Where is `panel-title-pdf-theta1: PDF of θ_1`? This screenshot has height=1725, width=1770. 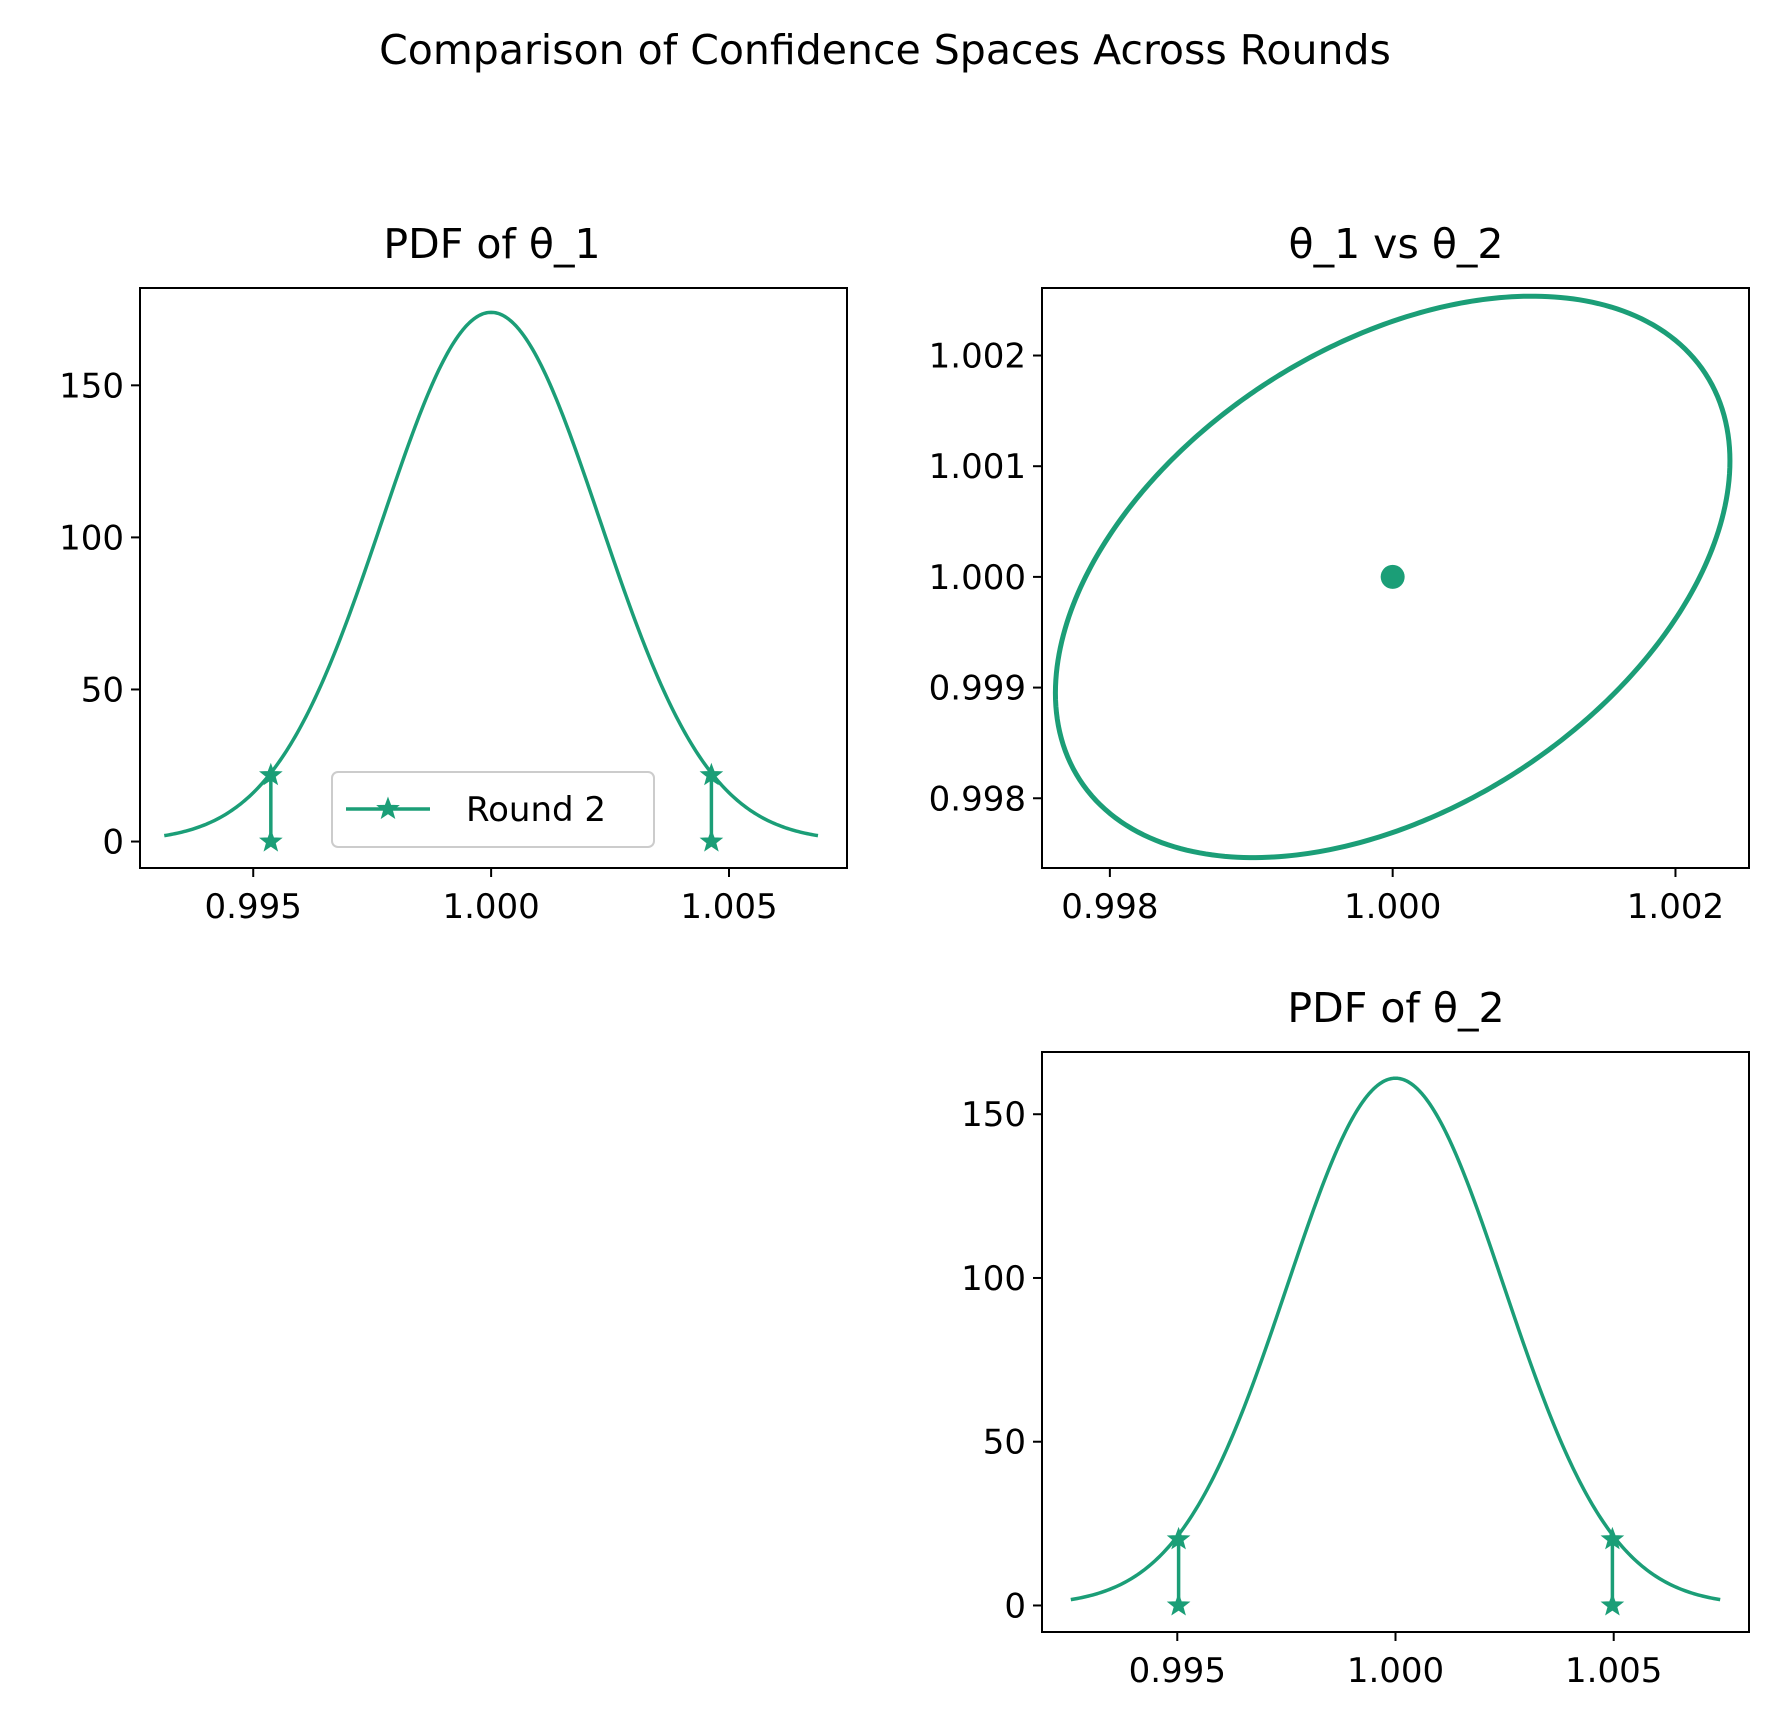 panel-title-pdf-theta1: PDF of θ_1 is located at coordinates (491, 244).